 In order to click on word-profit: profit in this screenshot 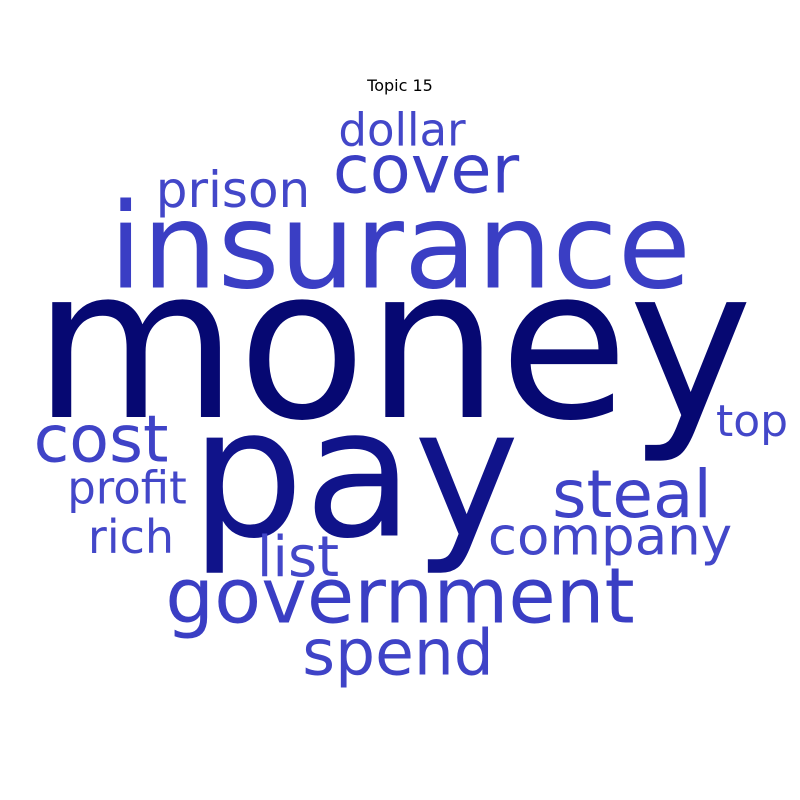, I will do `click(127, 488)`.